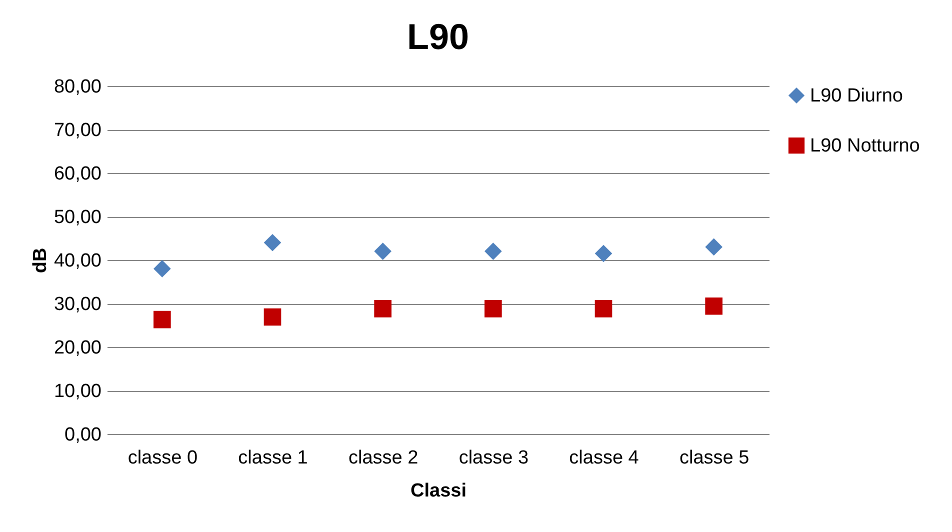  Describe the element at coordinates (438, 491) in the screenshot. I see `x-axis-title: Classi` at that location.